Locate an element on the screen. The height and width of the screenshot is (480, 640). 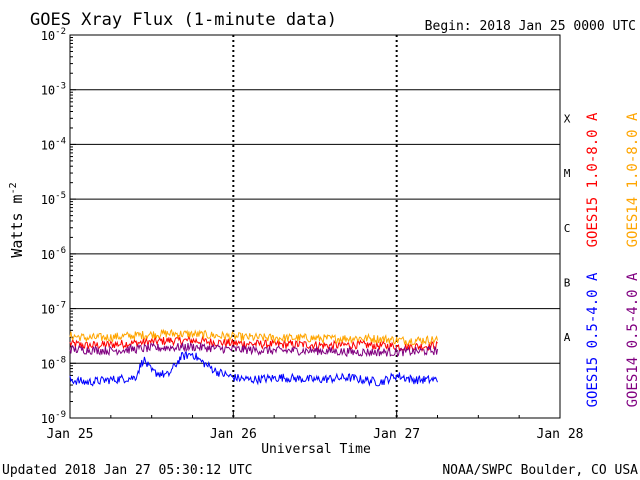
series-lines is located at coordinates (253, 357).